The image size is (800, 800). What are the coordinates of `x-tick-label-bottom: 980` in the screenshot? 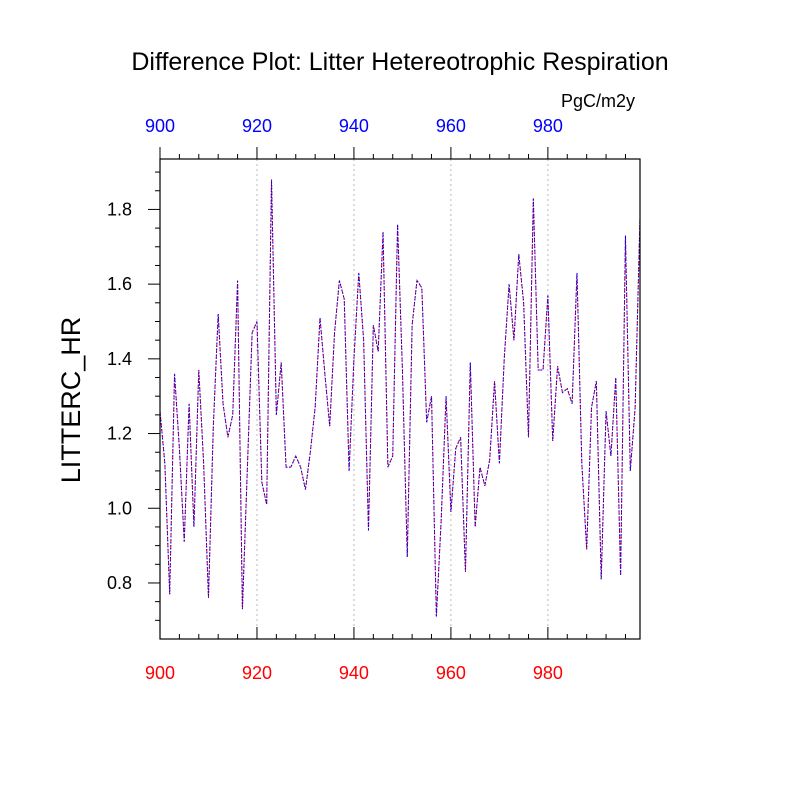 It's located at (548, 673).